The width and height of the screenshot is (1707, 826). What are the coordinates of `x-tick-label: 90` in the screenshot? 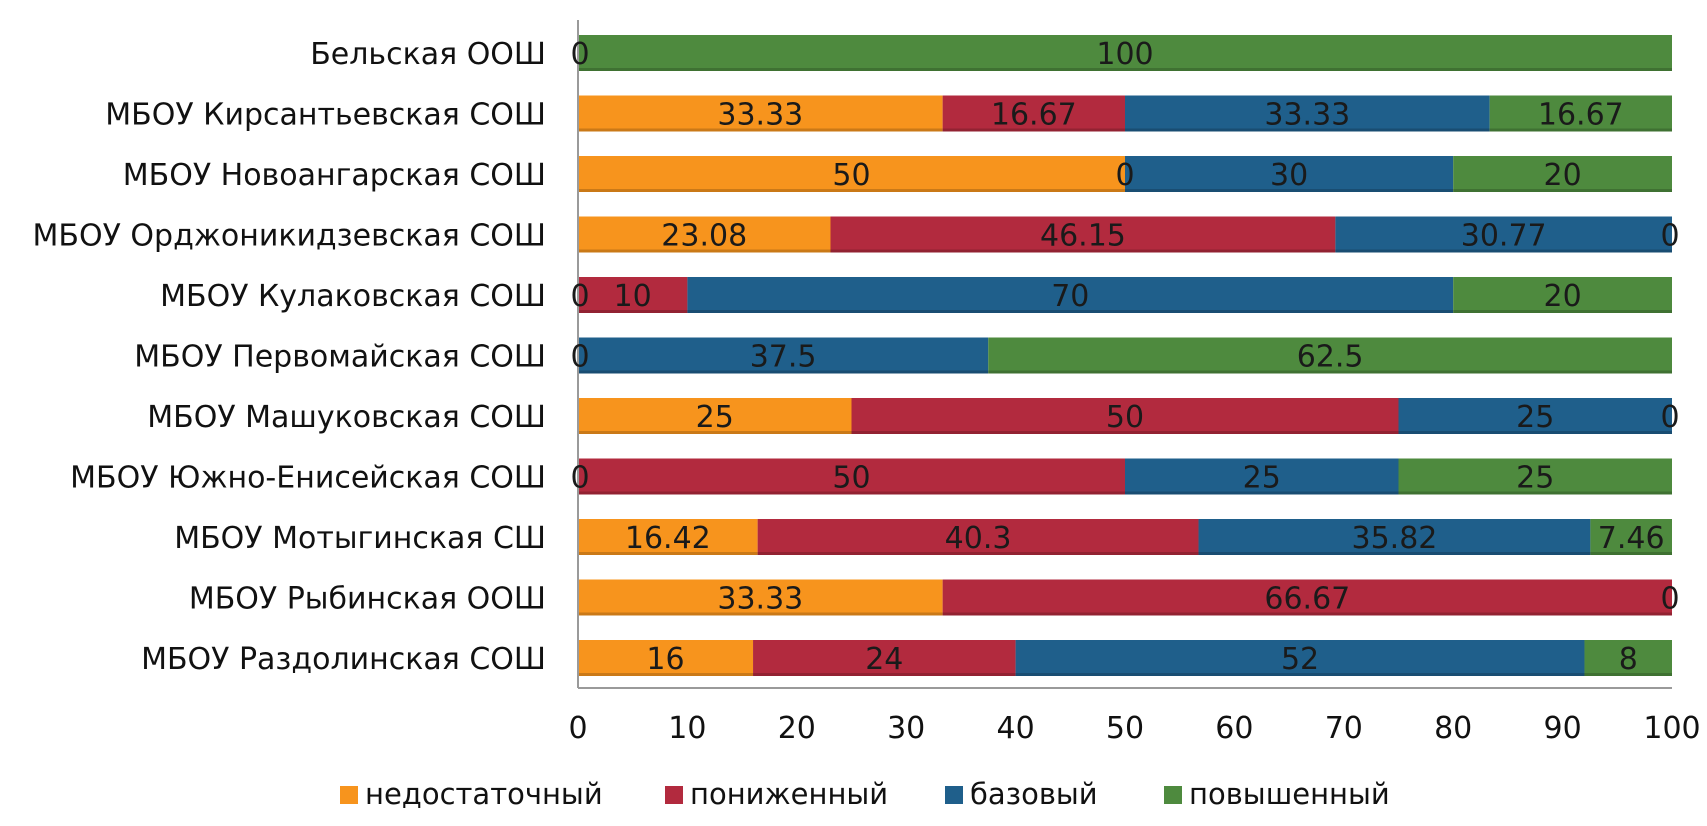 It's located at (1563, 728).